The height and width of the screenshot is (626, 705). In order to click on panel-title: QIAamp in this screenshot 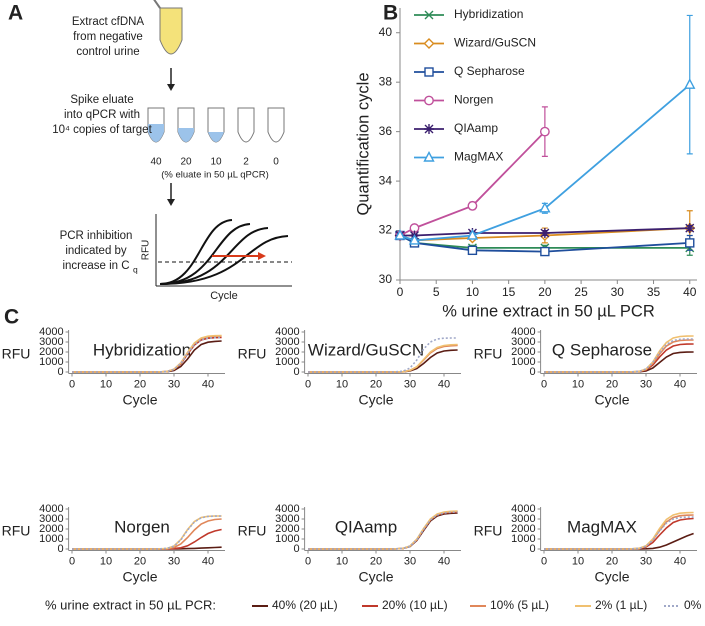, I will do `click(366, 526)`.